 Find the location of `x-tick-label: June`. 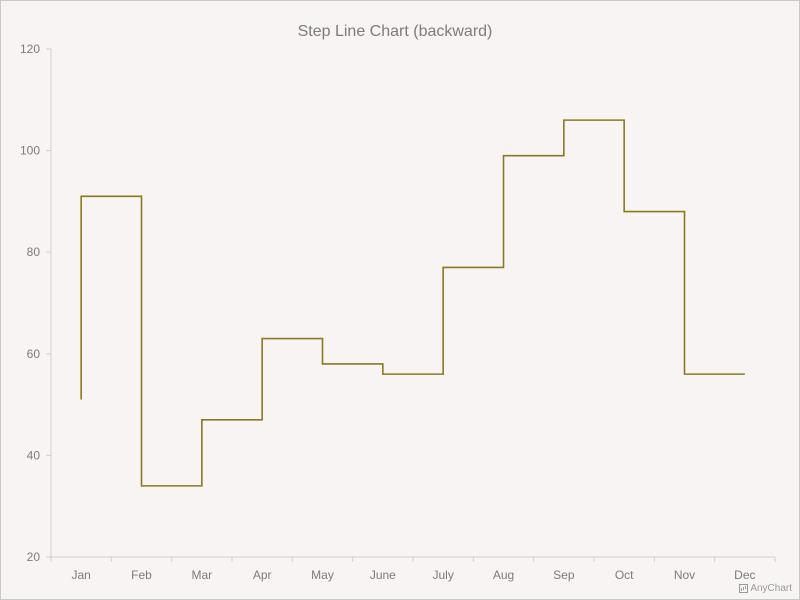

x-tick-label: June is located at coordinates (383, 575).